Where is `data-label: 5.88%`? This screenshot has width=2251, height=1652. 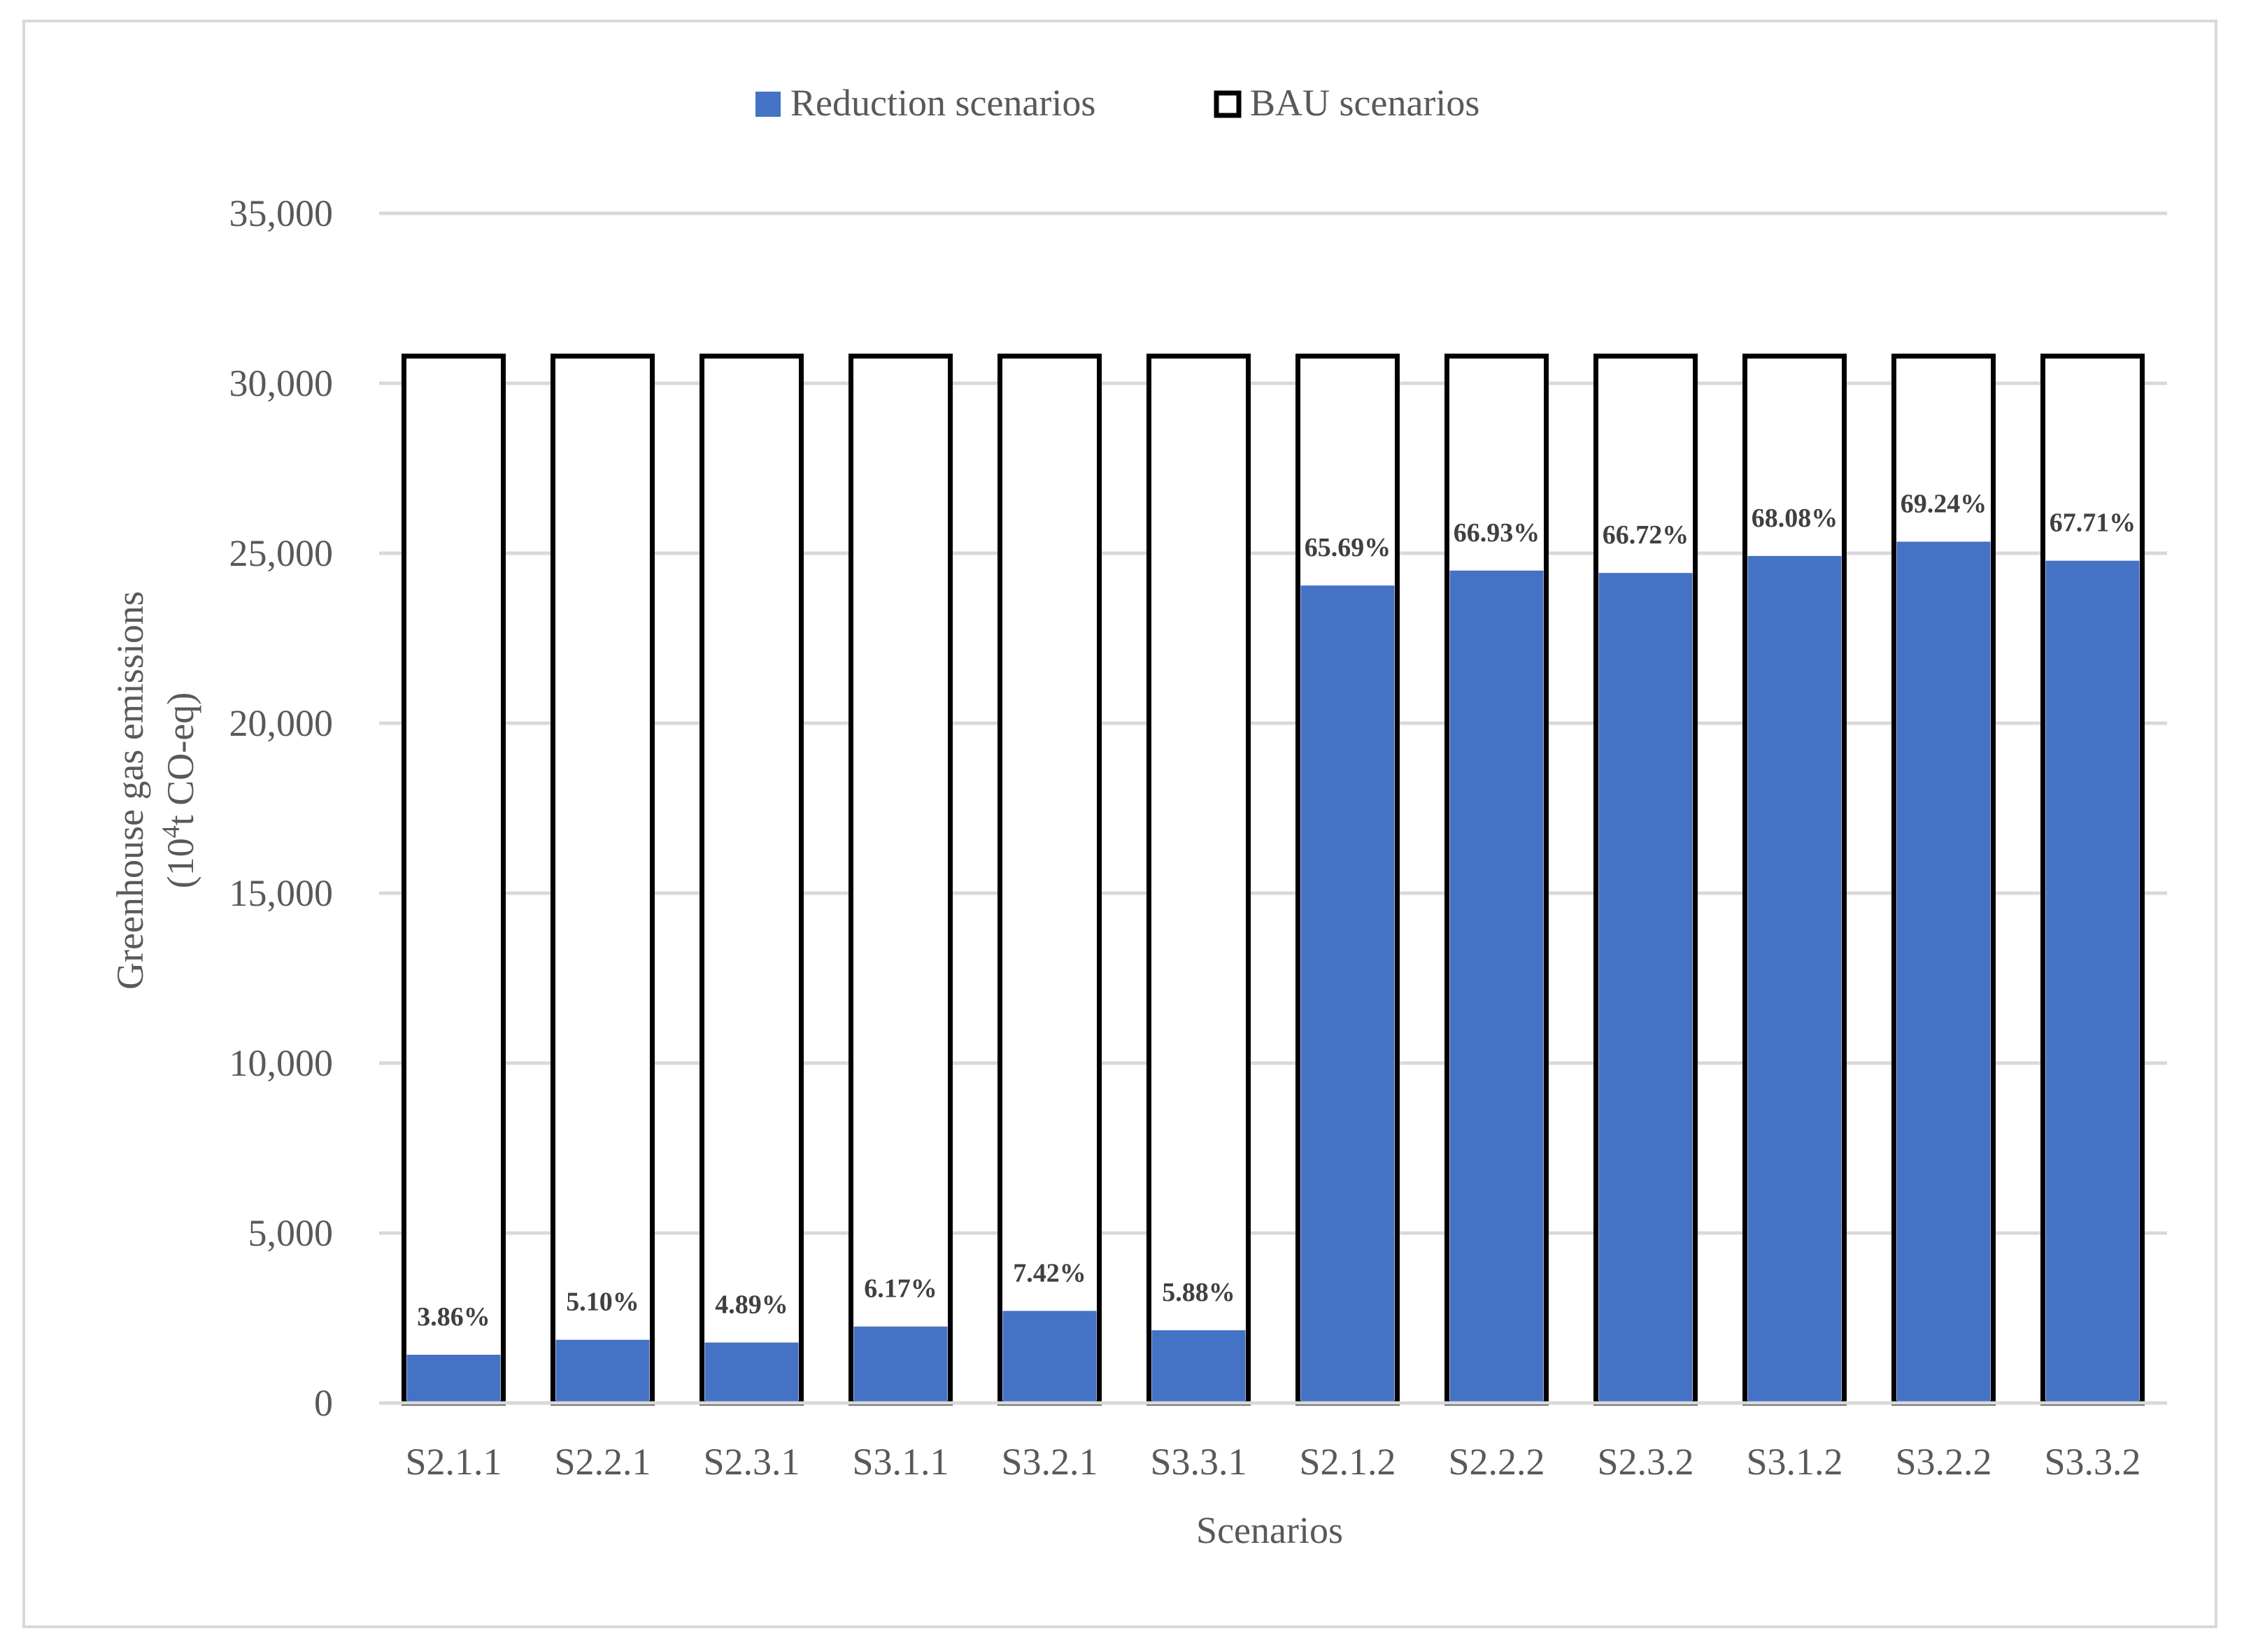
data-label: 5.88% is located at coordinates (1198, 1292).